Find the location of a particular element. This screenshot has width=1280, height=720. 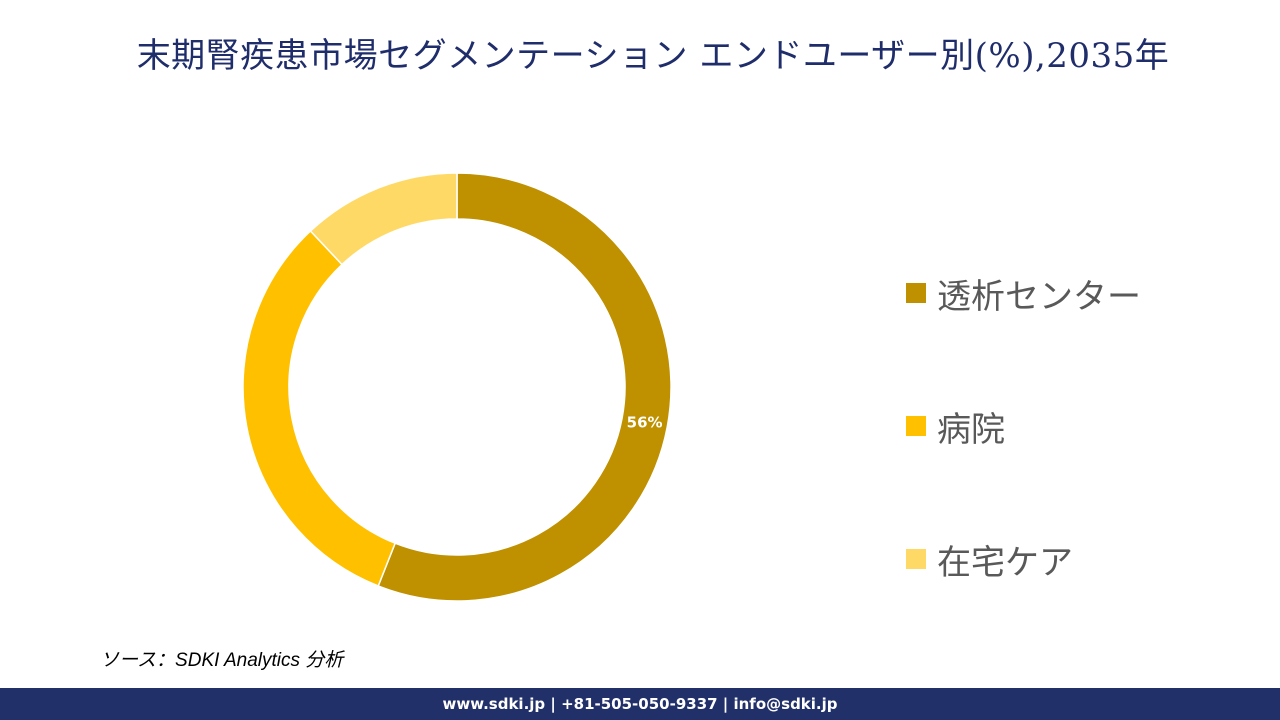

slice-dialysis-center is located at coordinates (524, 387).